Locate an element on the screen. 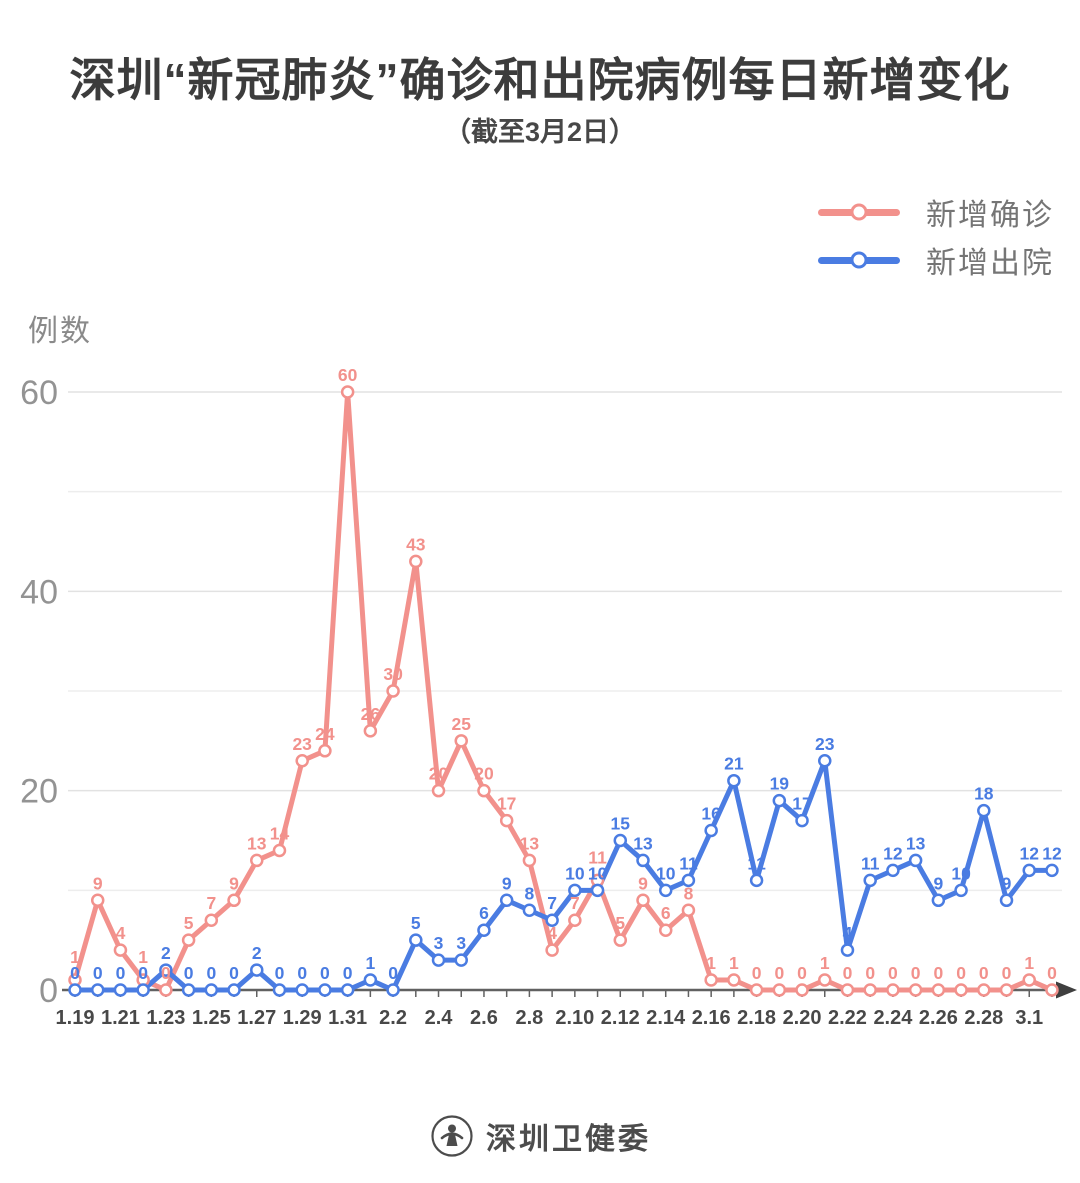  legend-swatch-discharged is located at coordinates (859, 260).